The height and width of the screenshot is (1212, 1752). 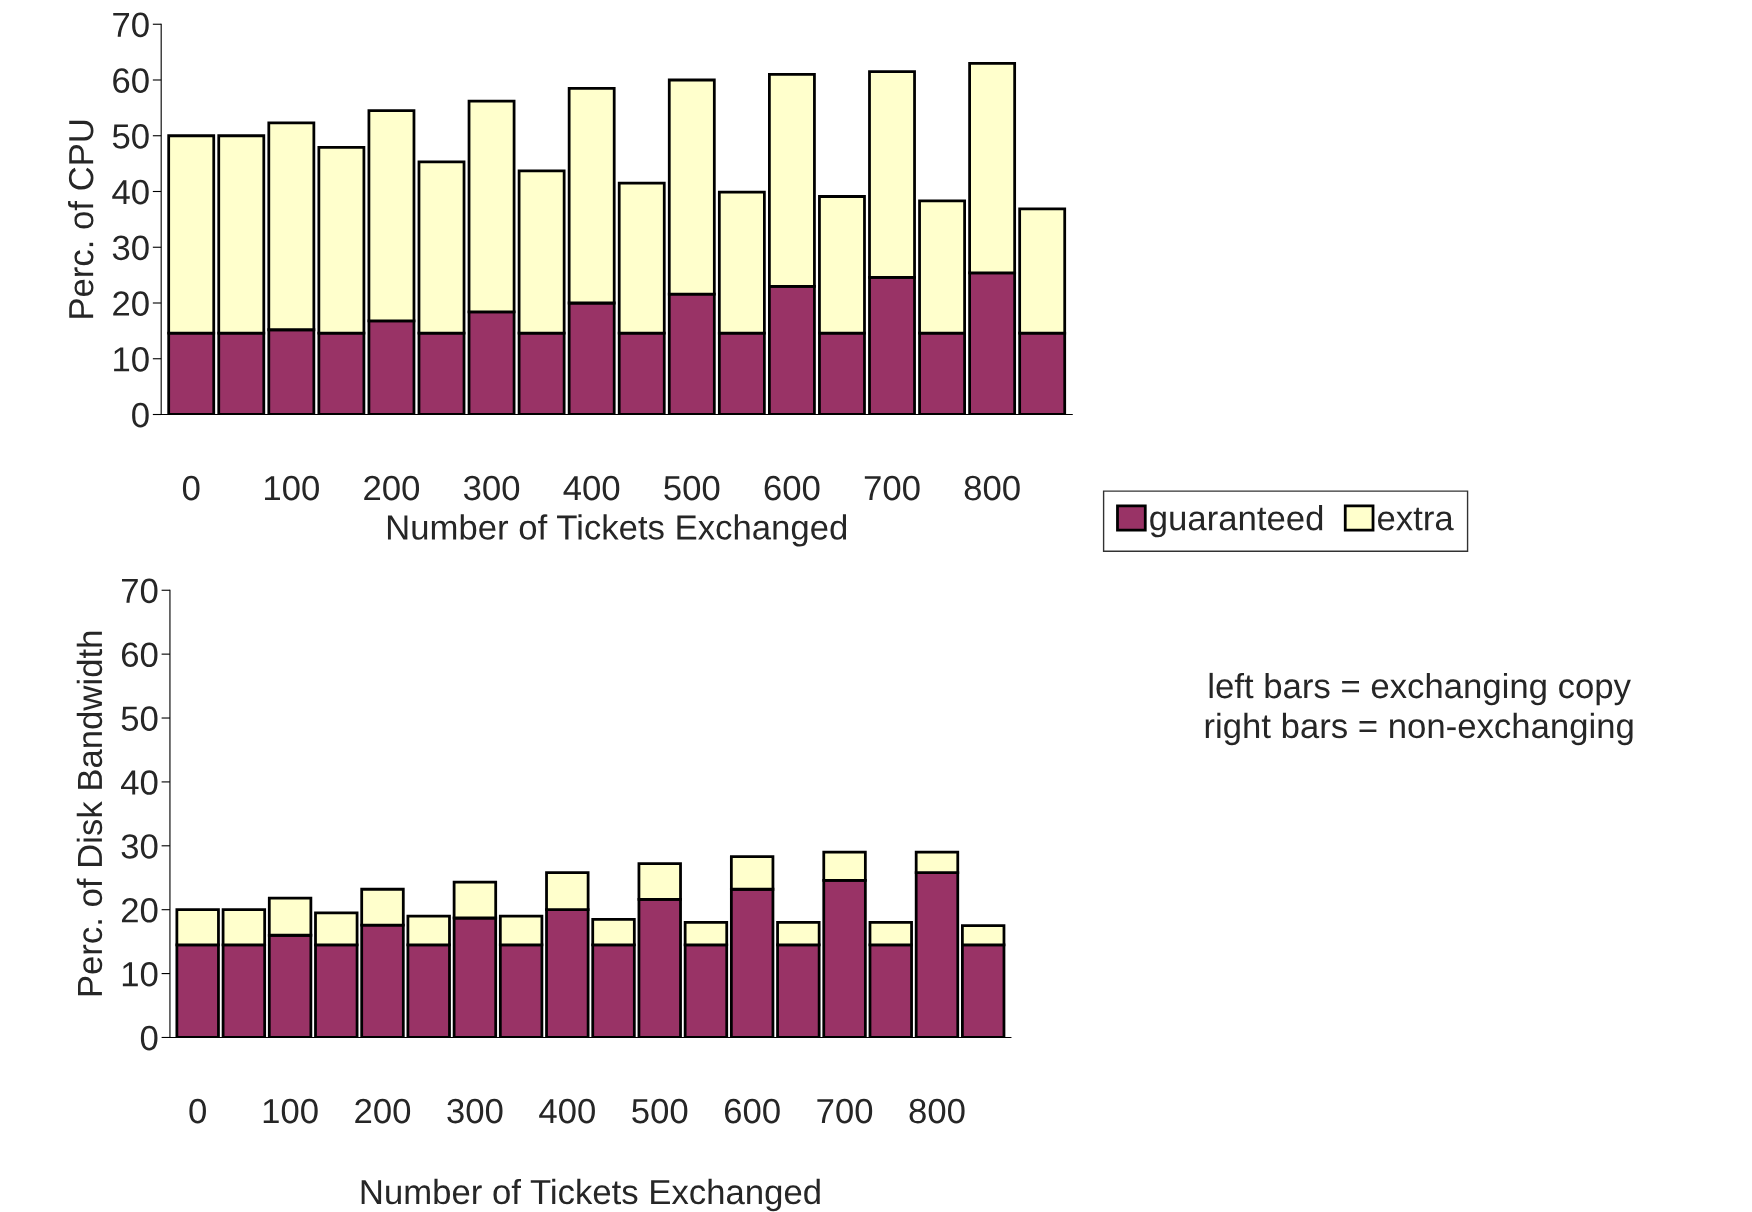 What do you see at coordinates (1236, 521) in the screenshot?
I see `legend-label: guaranteed` at bounding box center [1236, 521].